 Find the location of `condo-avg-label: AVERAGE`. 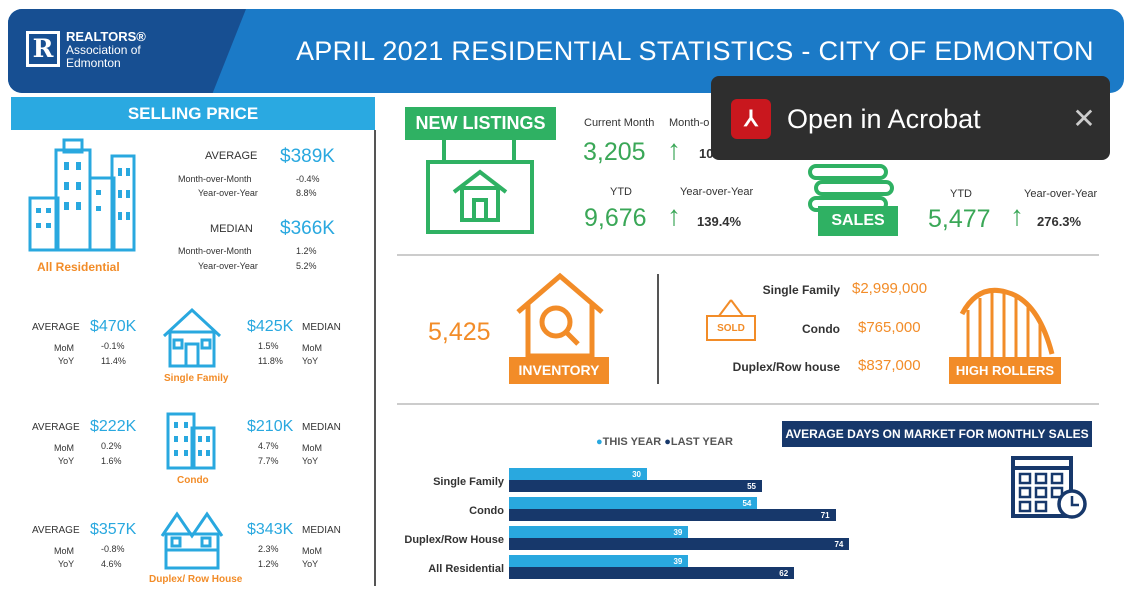

condo-avg-label: AVERAGE is located at coordinates (56, 427).